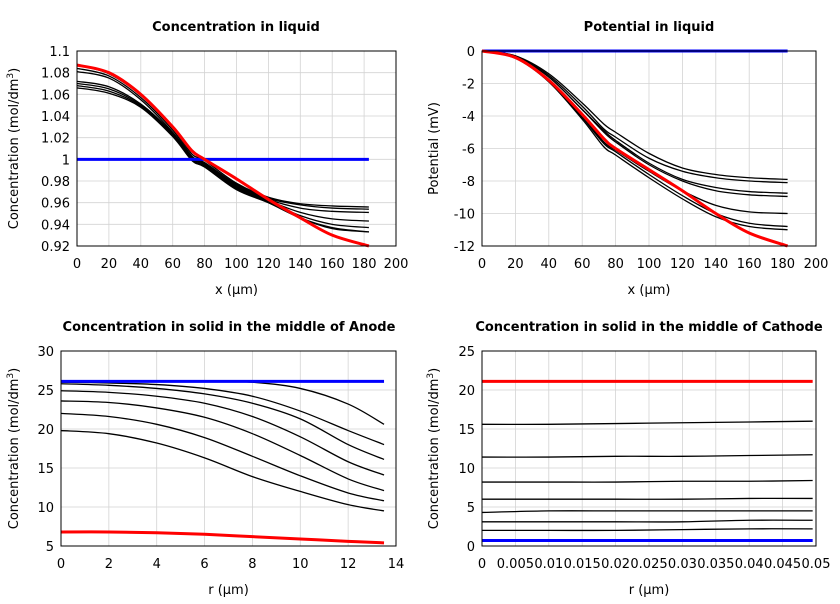  I want to click on chart-title: Potential in liquid, so click(649, 27).